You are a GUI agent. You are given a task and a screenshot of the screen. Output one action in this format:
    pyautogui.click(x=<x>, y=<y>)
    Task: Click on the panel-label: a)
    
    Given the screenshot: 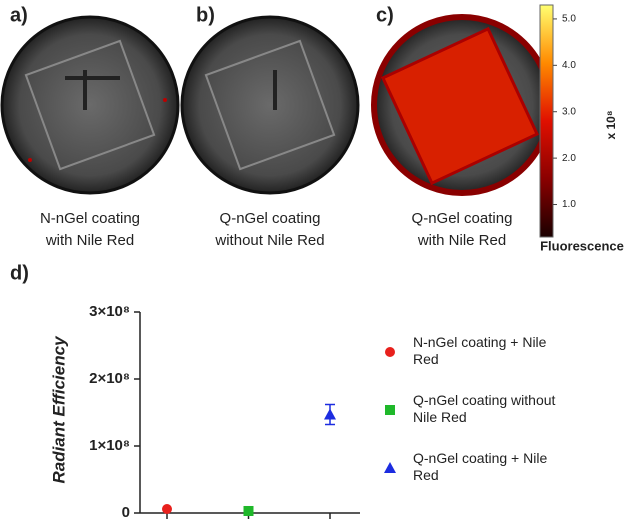 What is the action you would take?
    pyautogui.click(x=19, y=15)
    